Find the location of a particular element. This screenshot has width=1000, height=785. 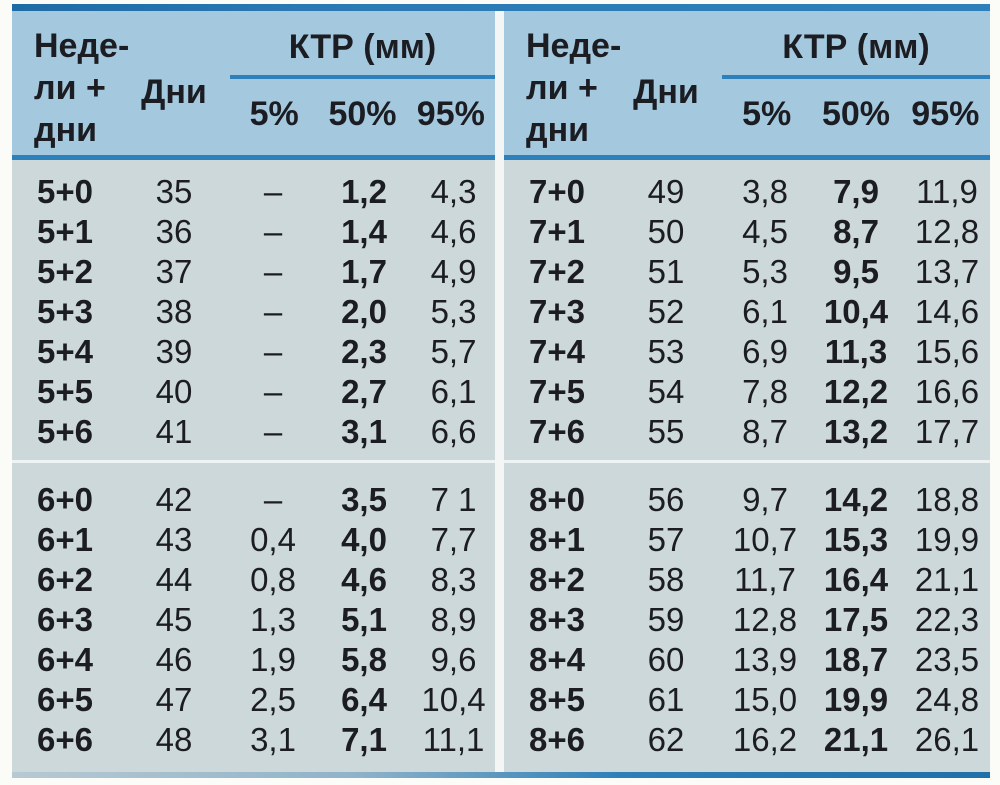

cell-days: 46 is located at coordinates (174, 659).